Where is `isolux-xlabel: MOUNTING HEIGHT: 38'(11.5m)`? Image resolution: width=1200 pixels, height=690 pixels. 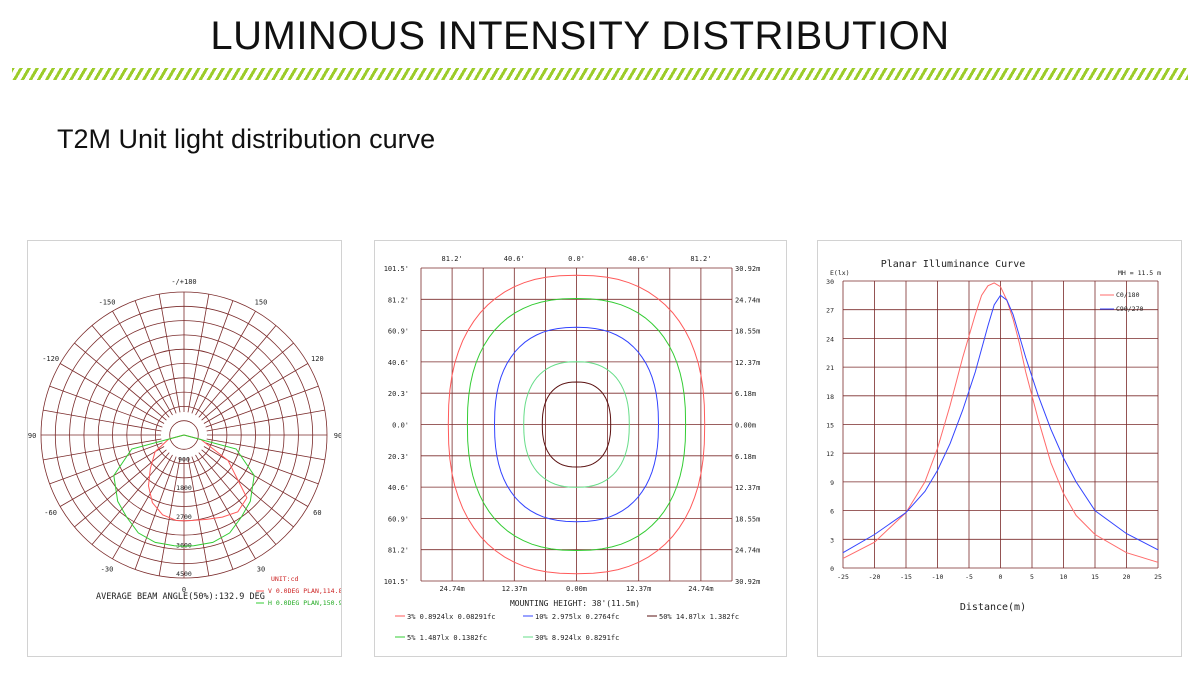
isolux-xlabel: MOUNTING HEIGHT: 38'(11.5m) is located at coordinates (575, 603).